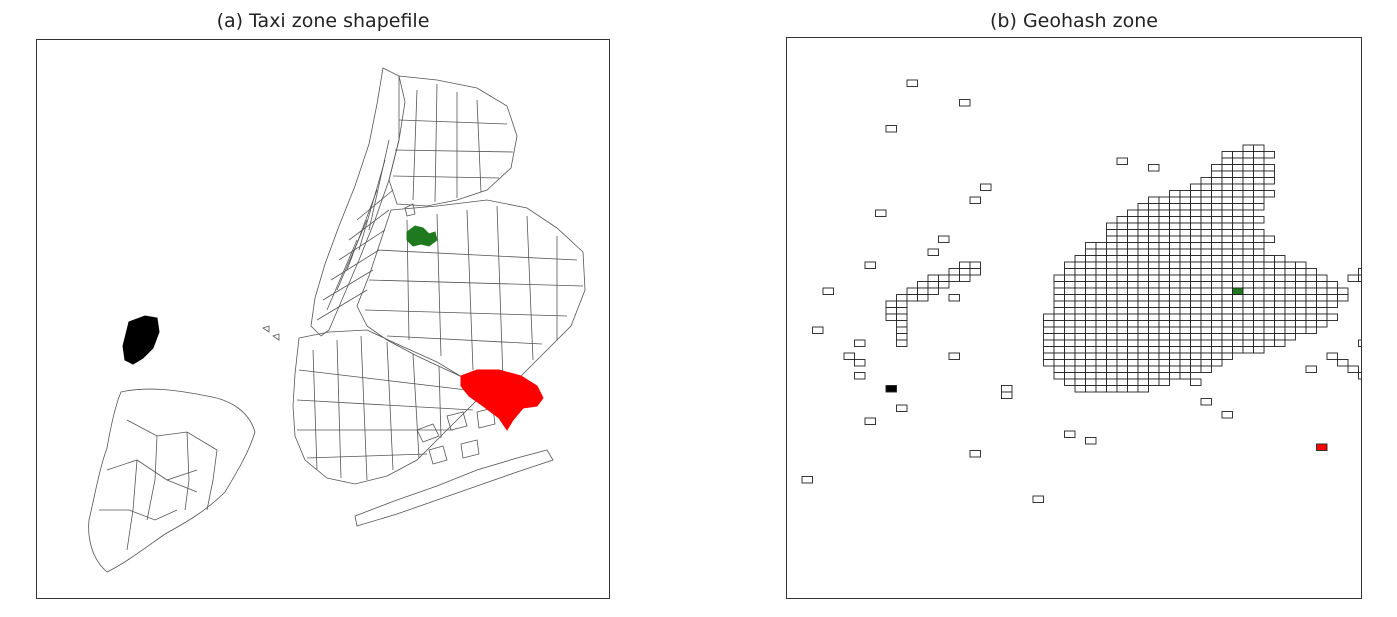 This screenshot has width=1397, height=617. I want to click on highlight-cell-green, so click(1238, 291).